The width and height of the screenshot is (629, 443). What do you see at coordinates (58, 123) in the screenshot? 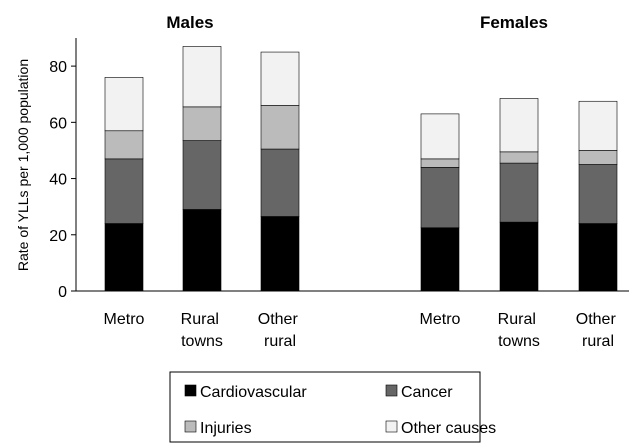
I see `y-tick-label: 60` at bounding box center [58, 123].